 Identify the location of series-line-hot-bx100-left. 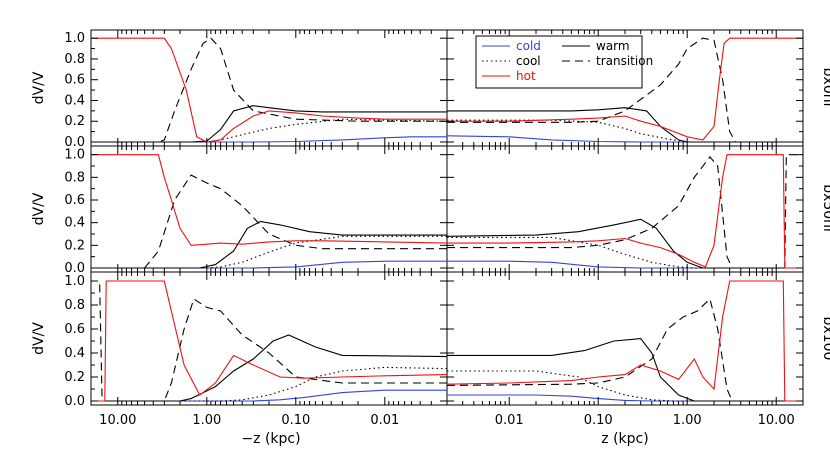
(269, 341).